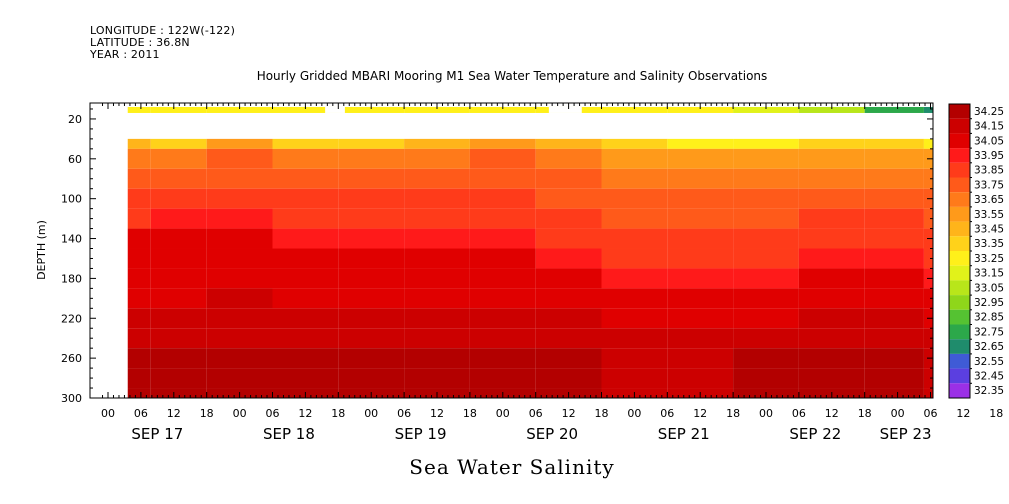  What do you see at coordinates (989, 362) in the screenshot?
I see `colorbar-label: 32.55` at bounding box center [989, 362].